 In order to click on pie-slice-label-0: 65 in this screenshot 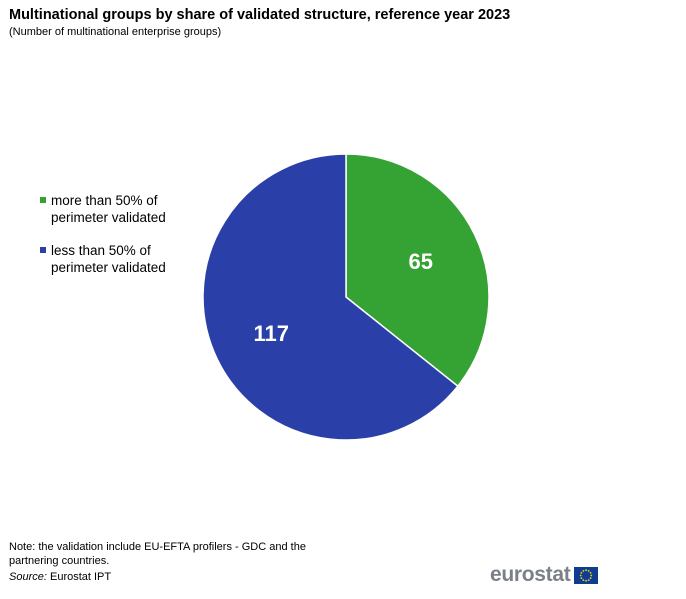, I will do `click(420, 261)`.